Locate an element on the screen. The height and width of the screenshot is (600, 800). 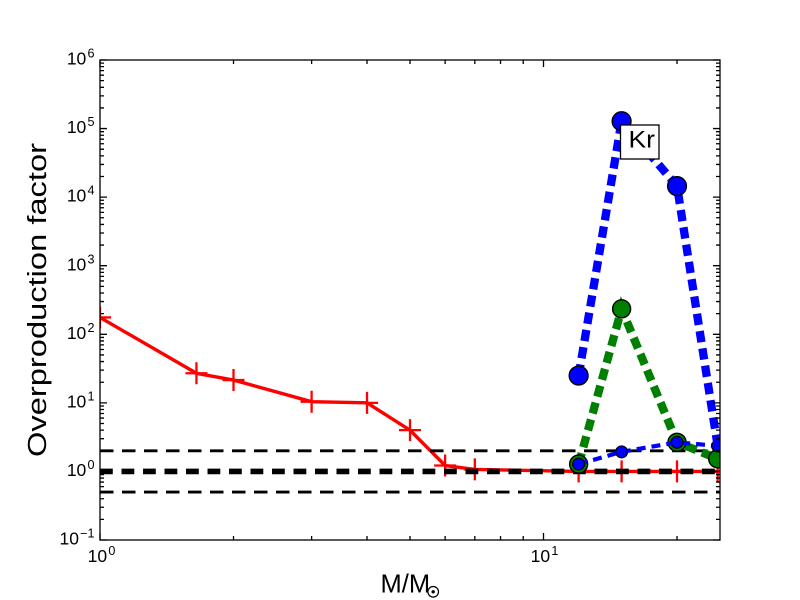
svg-text: 10⁻¹ is located at coordinates (76, 538).